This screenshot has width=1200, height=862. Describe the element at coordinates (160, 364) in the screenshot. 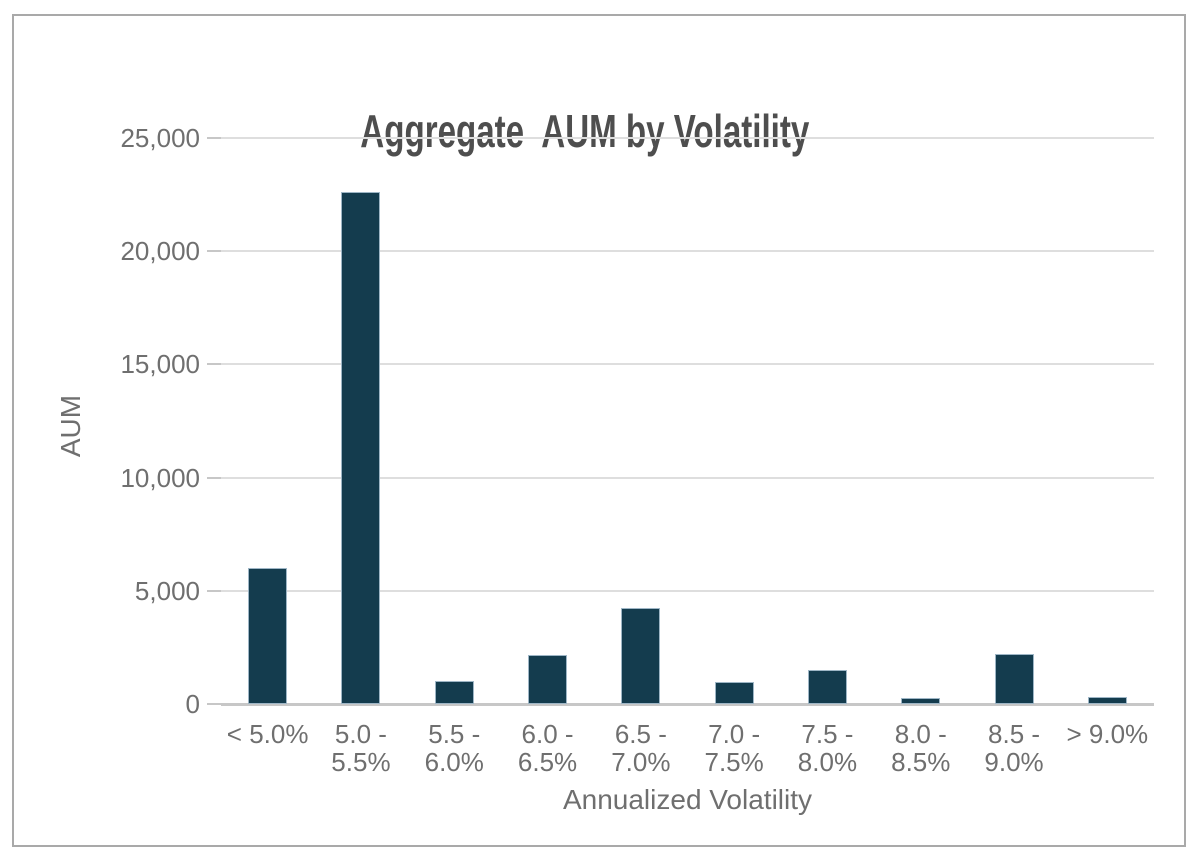

I see `y-tick-label: 15,000` at that location.